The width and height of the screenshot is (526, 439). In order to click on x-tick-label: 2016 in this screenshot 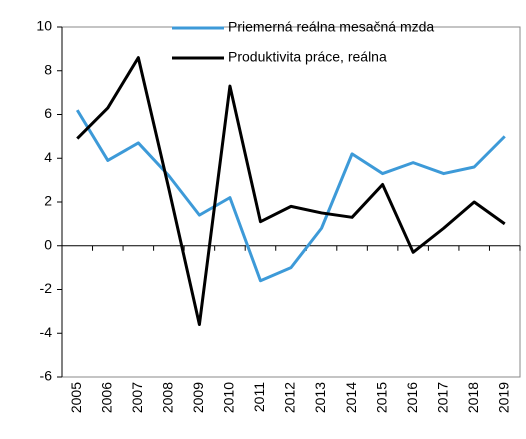, I will do `click(412, 397)`.